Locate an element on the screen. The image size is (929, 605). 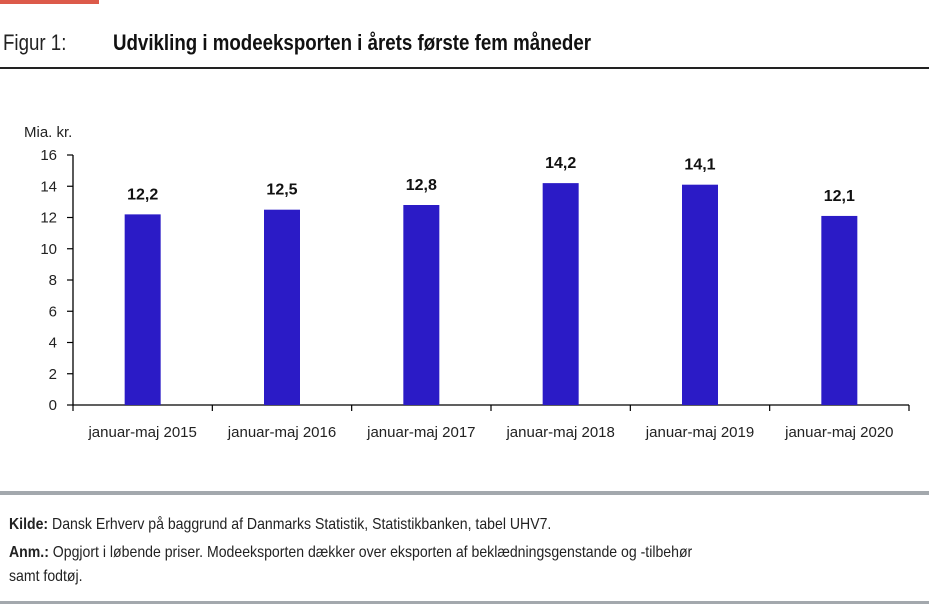
y-tick-label: 10 is located at coordinates (48, 249).